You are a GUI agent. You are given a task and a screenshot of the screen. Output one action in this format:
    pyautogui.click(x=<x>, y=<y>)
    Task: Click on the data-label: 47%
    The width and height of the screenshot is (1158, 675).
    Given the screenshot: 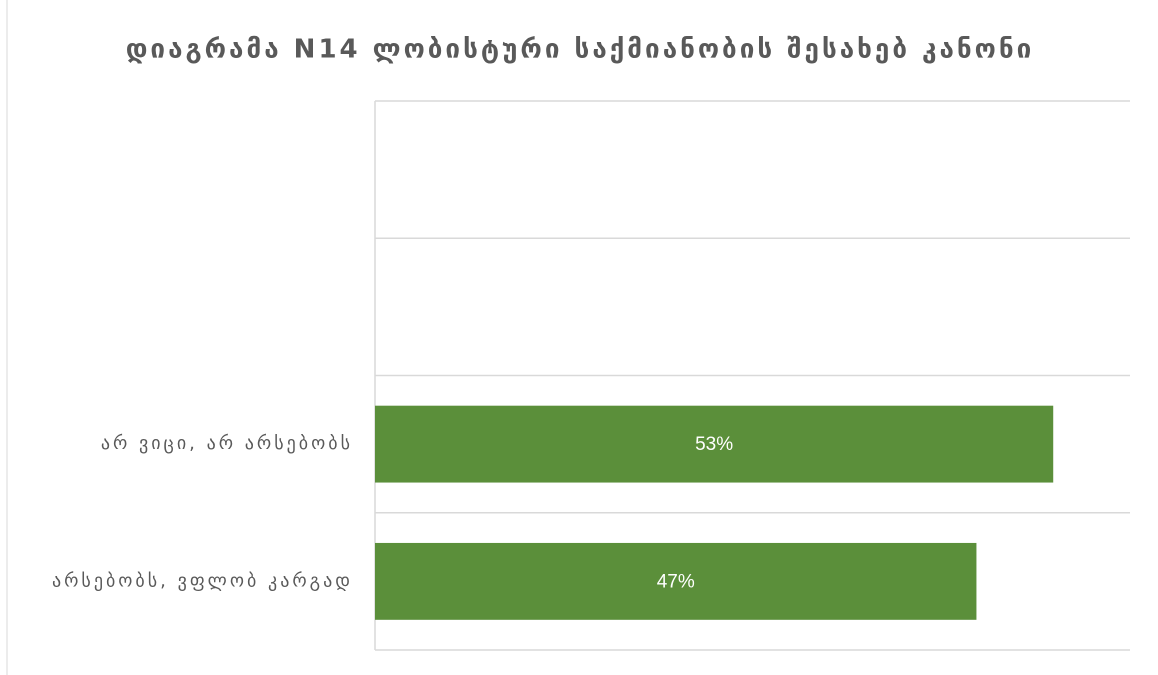 What is the action you would take?
    pyautogui.click(x=676, y=581)
    